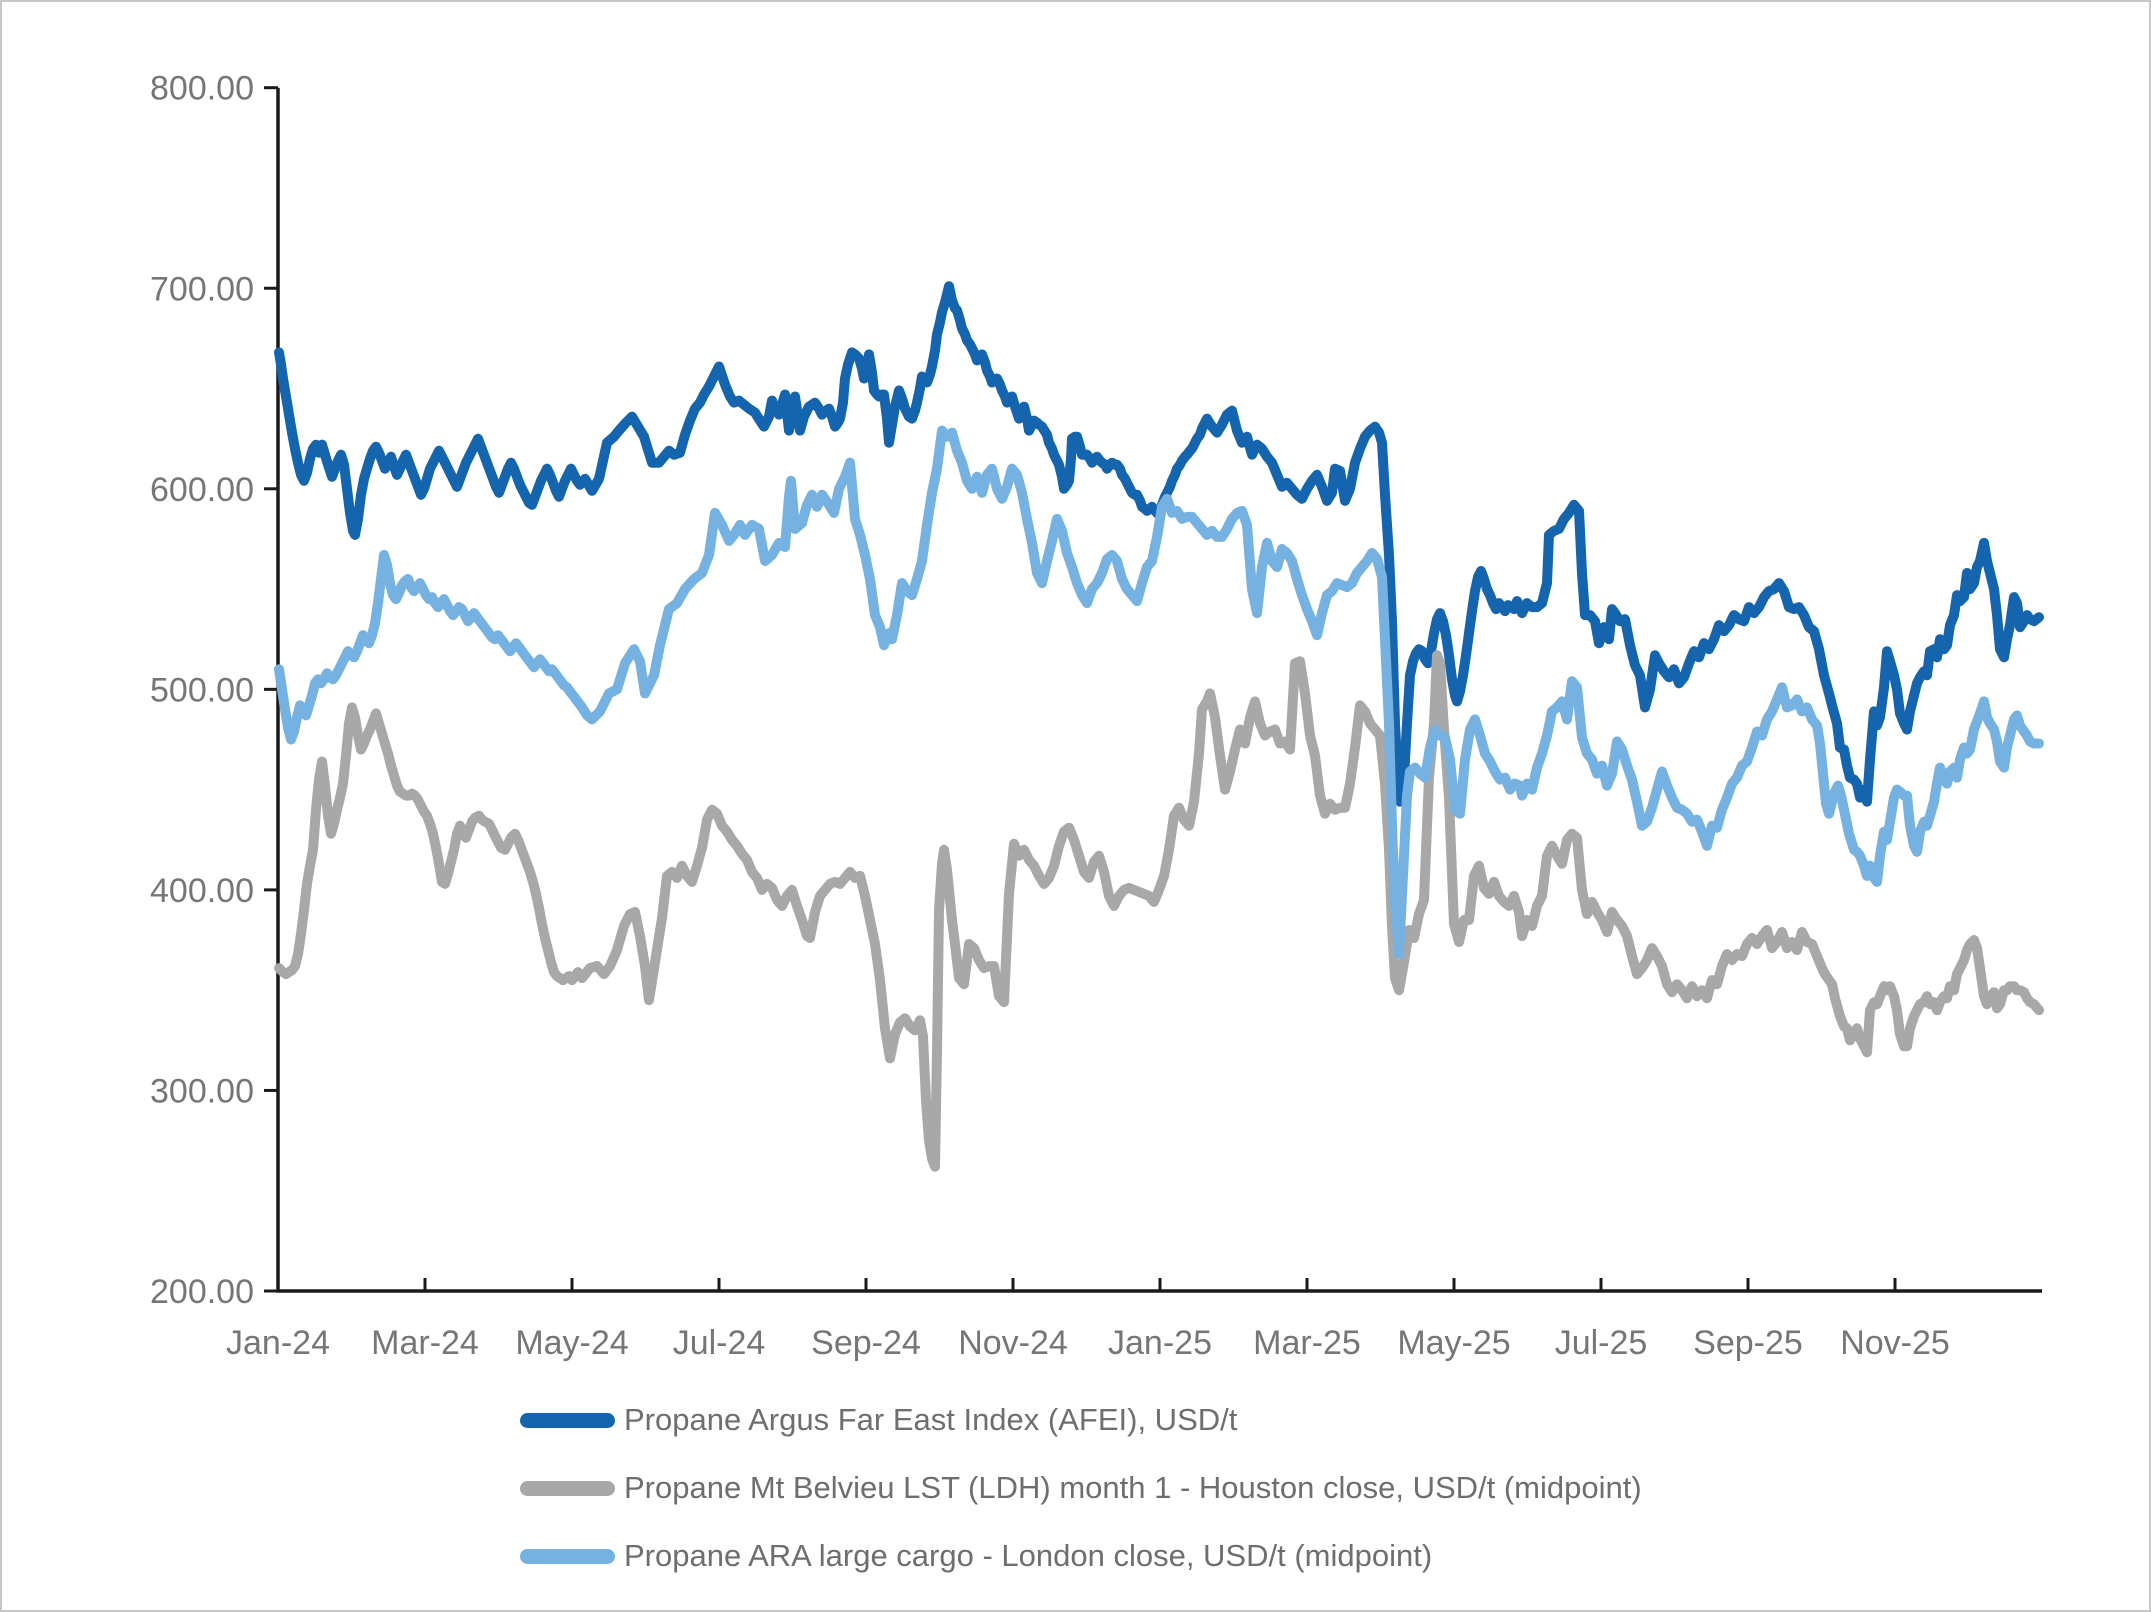  I want to click on x-tick-label: May-24, so click(571, 1343).